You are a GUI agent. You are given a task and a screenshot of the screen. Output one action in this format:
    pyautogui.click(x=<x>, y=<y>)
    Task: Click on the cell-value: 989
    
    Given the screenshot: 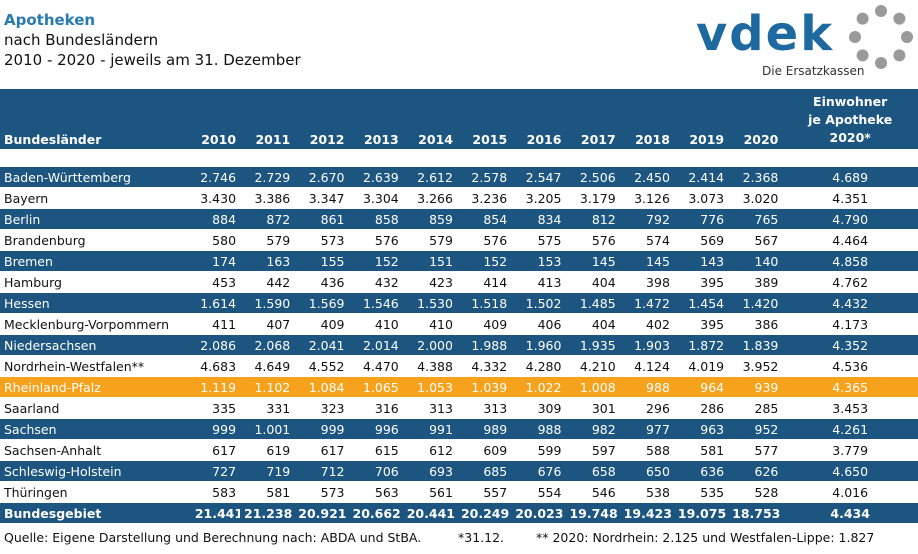 What is the action you would take?
    pyautogui.click(x=484, y=429)
    